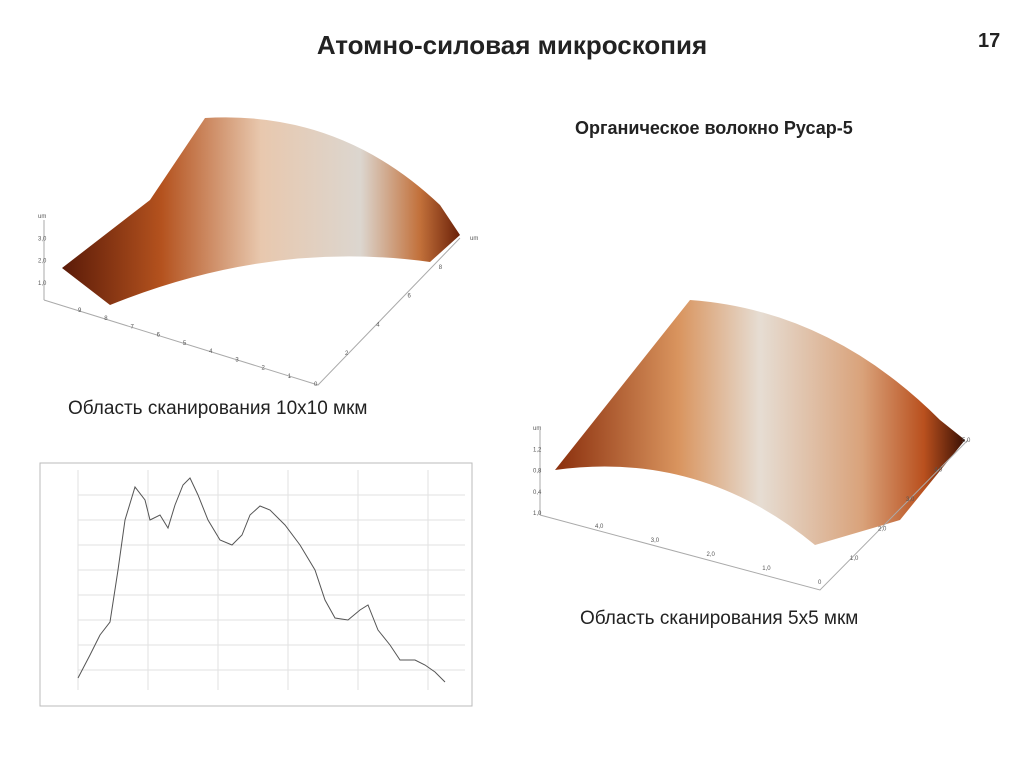  I want to click on axis-label: 1,2, so click(537, 450).